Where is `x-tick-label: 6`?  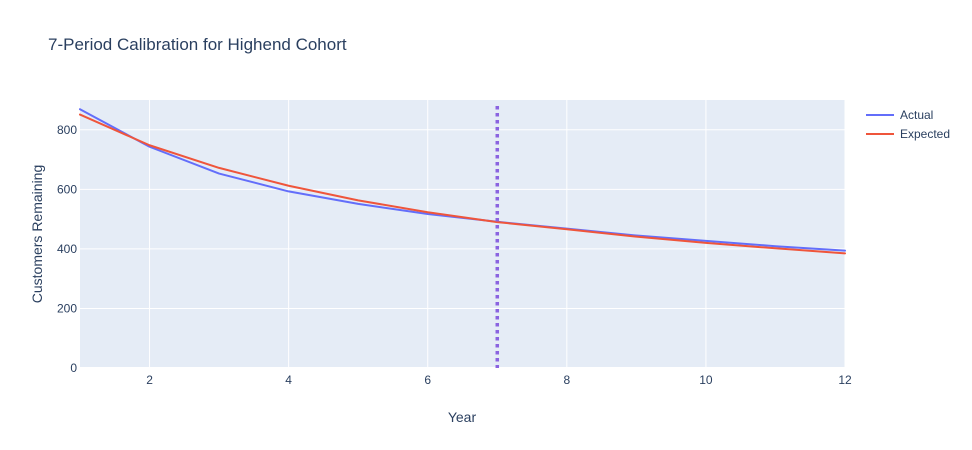 x-tick-label: 6 is located at coordinates (427, 380).